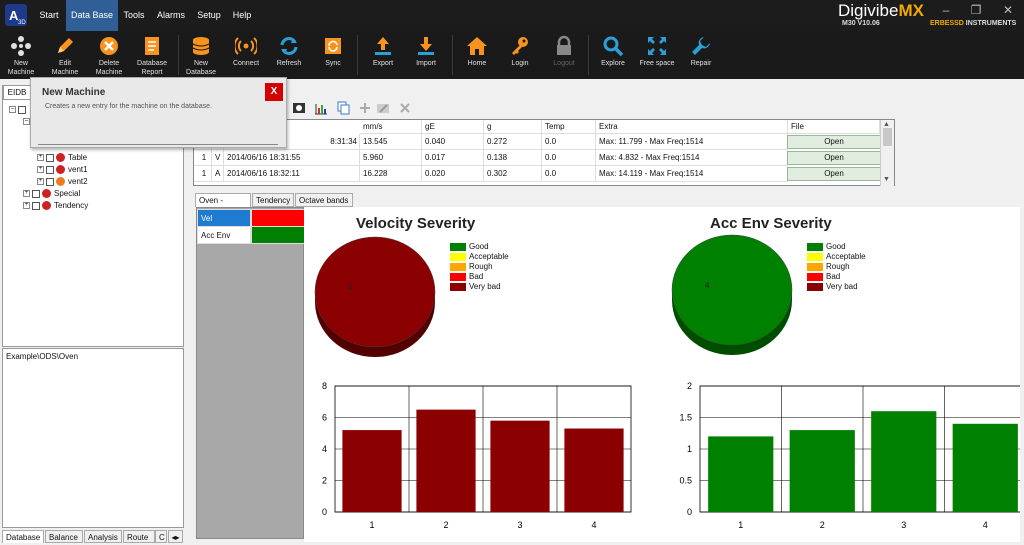  I want to click on tooltip-close-button: X, so click(274, 92).